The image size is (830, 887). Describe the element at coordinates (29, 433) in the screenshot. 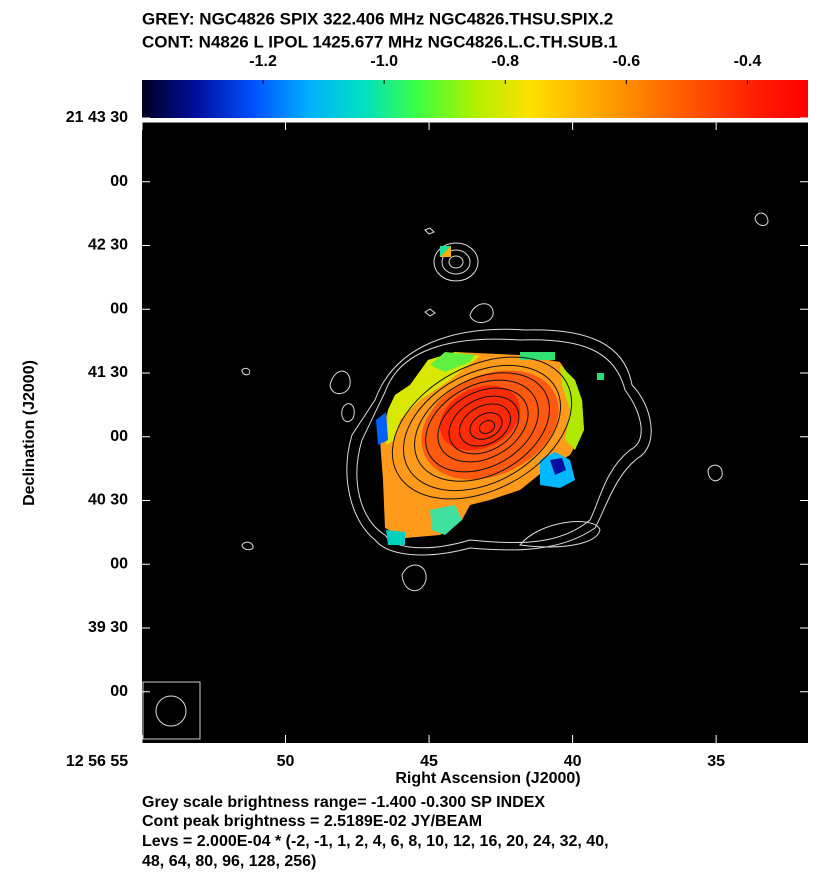

I see `y-axis-title: Declination (J2000)` at that location.